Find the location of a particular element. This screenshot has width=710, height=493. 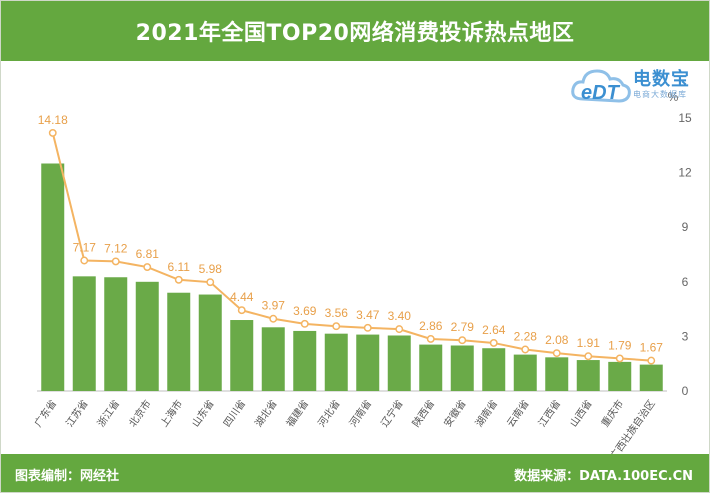

x-tick-label: 北京市 is located at coordinates (140, 413).